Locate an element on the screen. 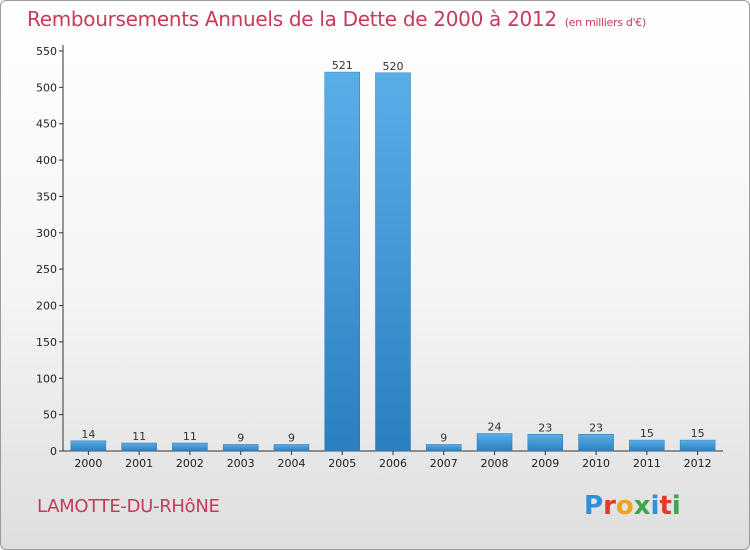 This screenshot has width=750, height=550. x-tick-label-2011: 2011 is located at coordinates (647, 463).